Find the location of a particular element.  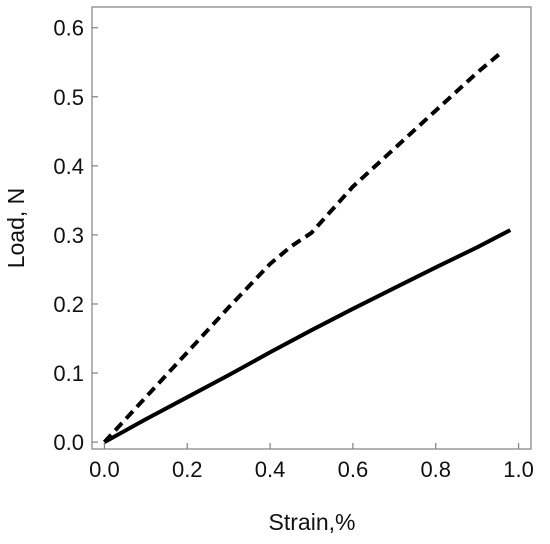

x-axis-ticks: 0.0 0.2 0.4 0.6 0.8 1.0 is located at coordinates (311, 462).